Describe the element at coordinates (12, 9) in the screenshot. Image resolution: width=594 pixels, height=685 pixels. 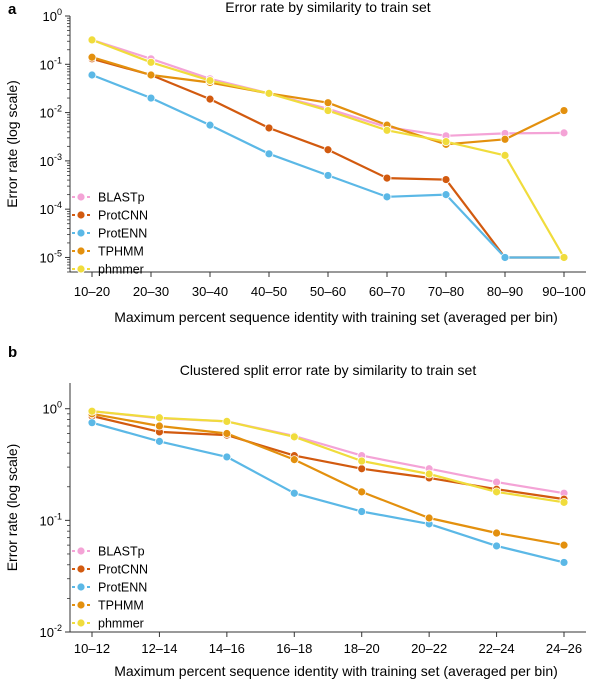
I see `panel-a-letter: a` at that location.